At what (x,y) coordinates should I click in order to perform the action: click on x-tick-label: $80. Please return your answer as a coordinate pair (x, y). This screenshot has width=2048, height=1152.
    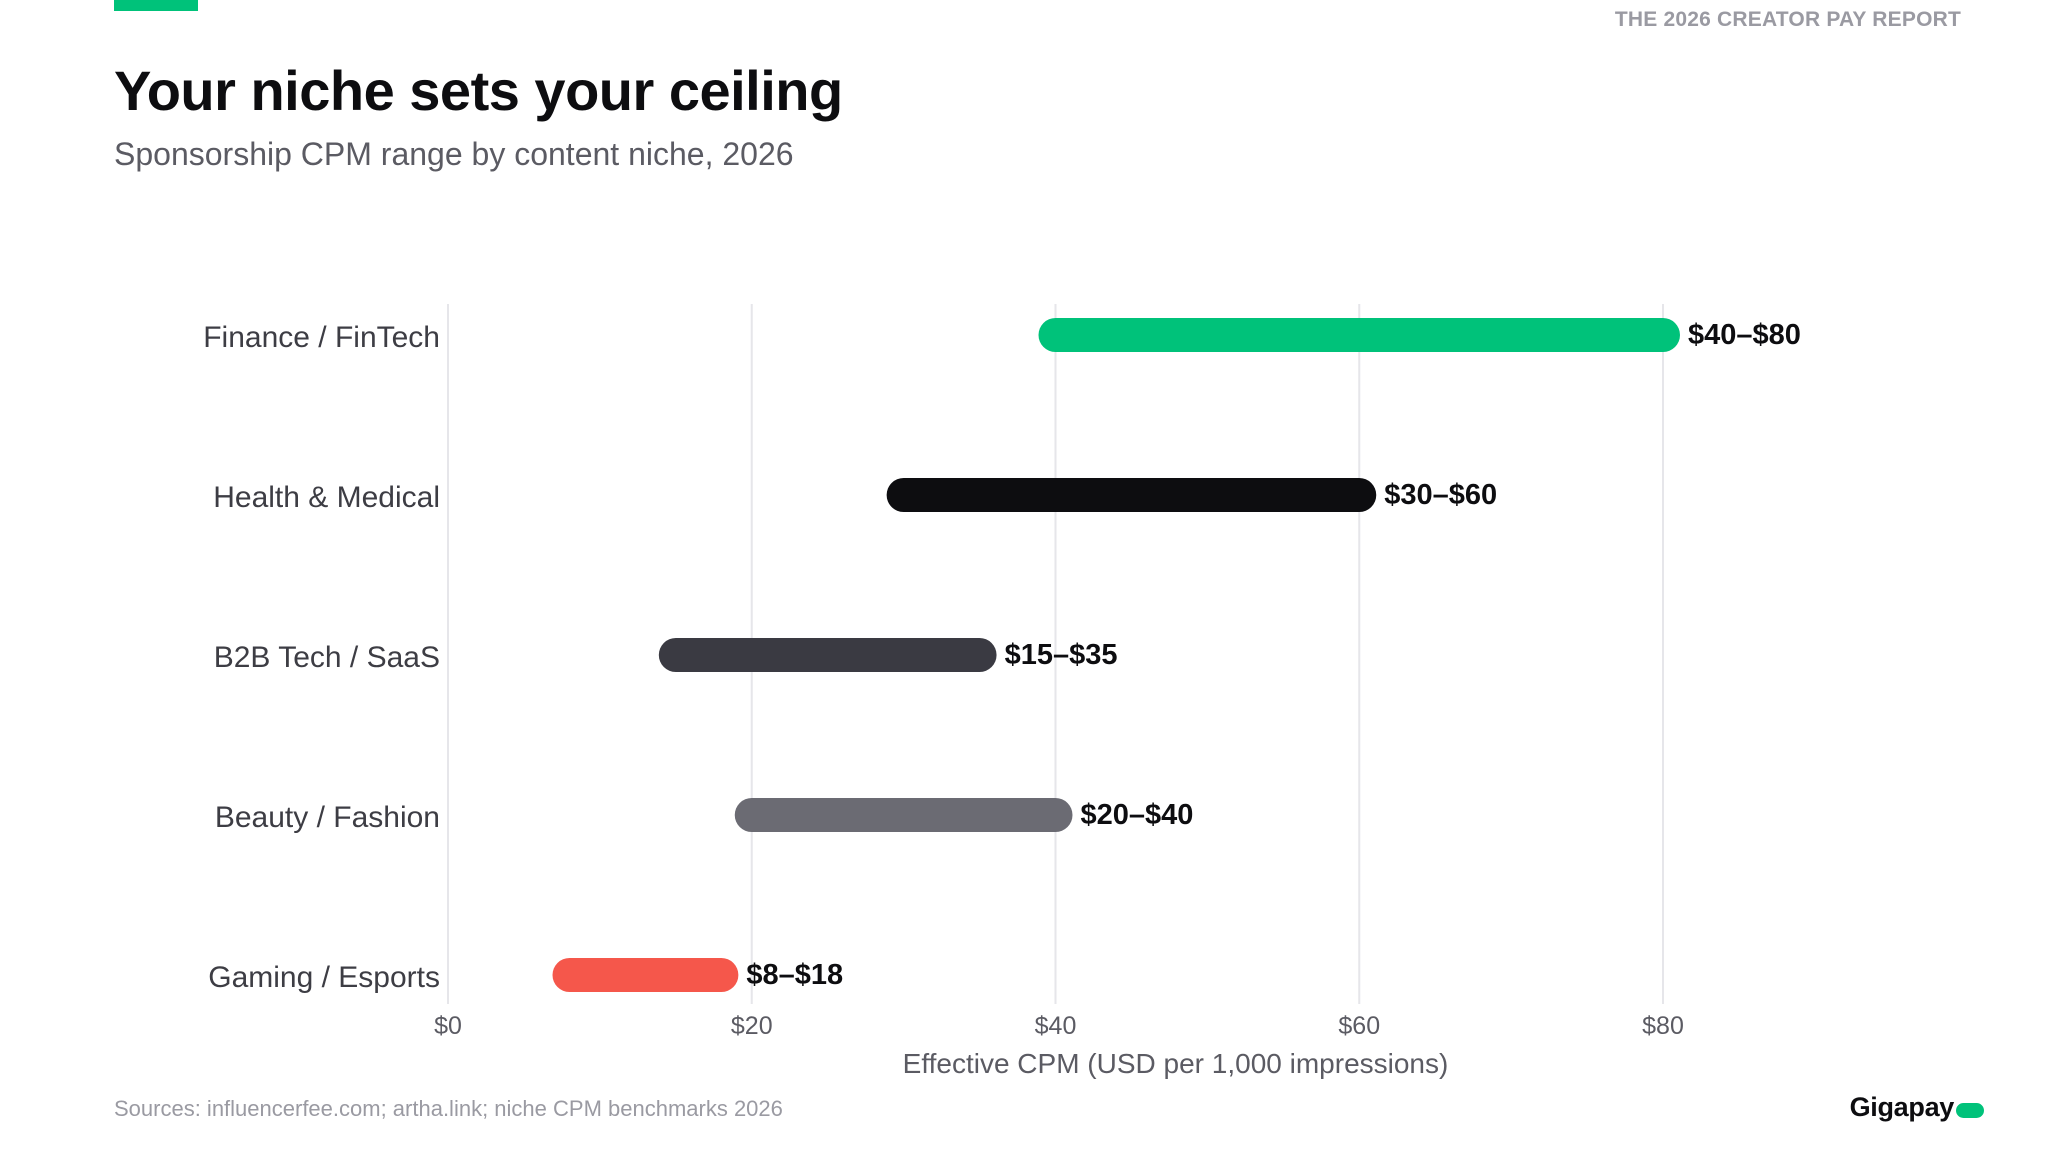
    Looking at the image, I should click on (1663, 1026).